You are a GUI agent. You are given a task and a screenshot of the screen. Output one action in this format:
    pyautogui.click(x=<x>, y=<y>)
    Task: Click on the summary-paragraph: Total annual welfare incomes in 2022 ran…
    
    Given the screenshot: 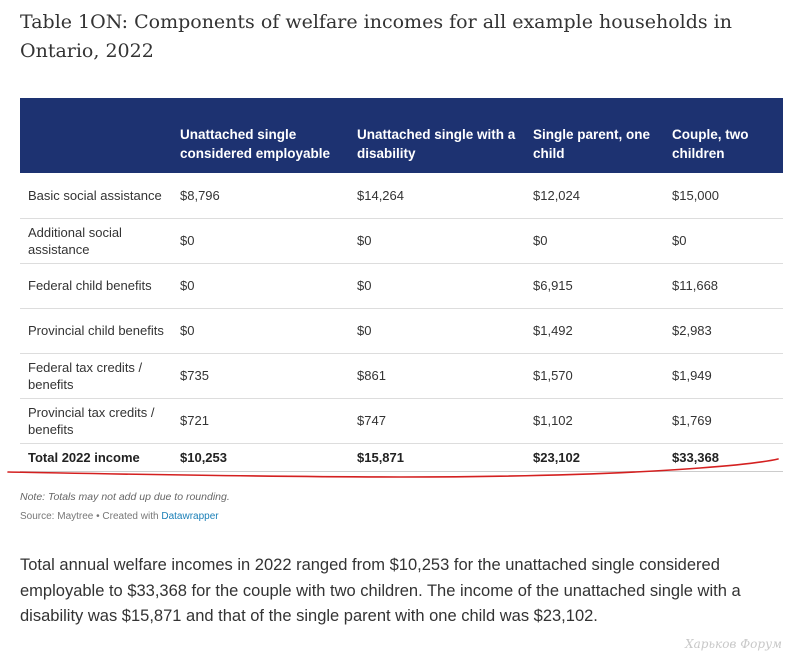 What is the action you would take?
    pyautogui.click(x=380, y=590)
    